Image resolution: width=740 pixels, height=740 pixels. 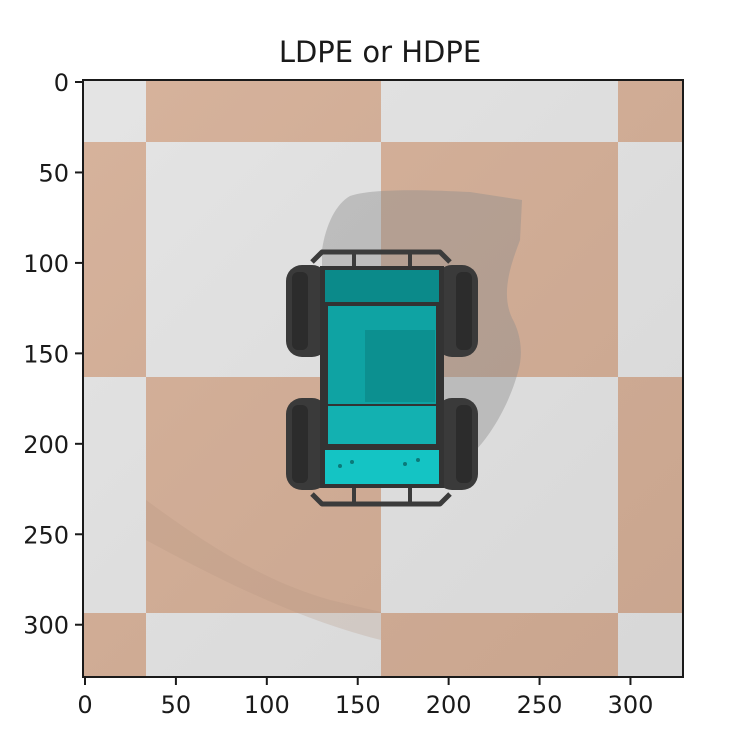 What do you see at coordinates (380, 52) in the screenshot?
I see `plot-title: LDPE or HDPE` at bounding box center [380, 52].